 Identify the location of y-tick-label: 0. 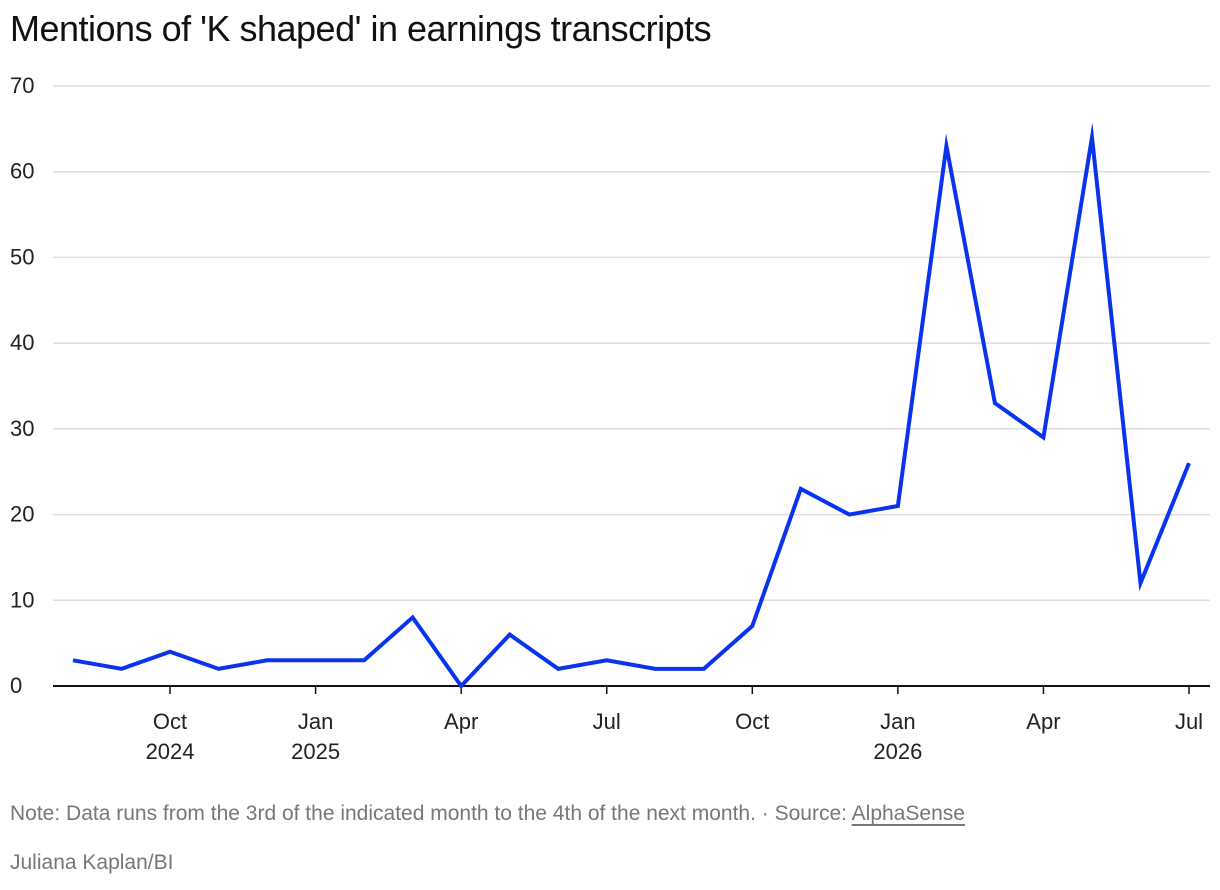
(16, 685).